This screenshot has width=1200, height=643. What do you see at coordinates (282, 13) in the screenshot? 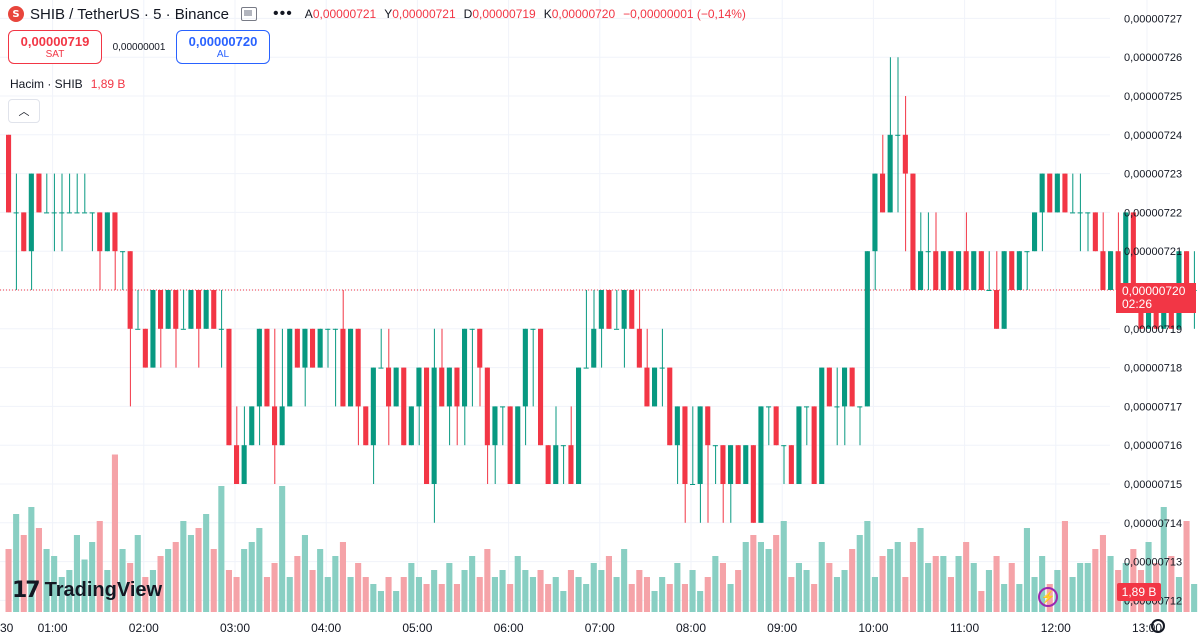
I see `more-icon: •••` at bounding box center [282, 13].